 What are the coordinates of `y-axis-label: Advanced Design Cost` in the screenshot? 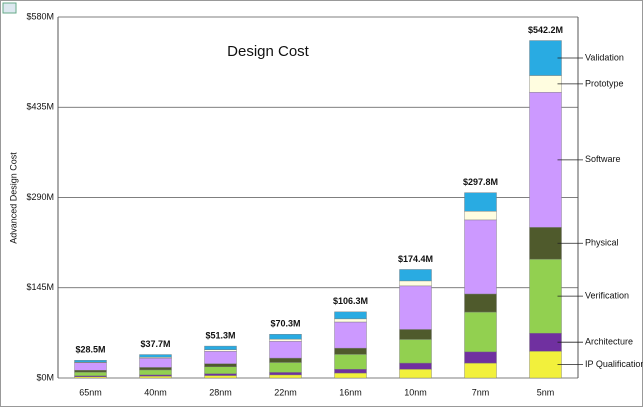 It's located at (13, 198).